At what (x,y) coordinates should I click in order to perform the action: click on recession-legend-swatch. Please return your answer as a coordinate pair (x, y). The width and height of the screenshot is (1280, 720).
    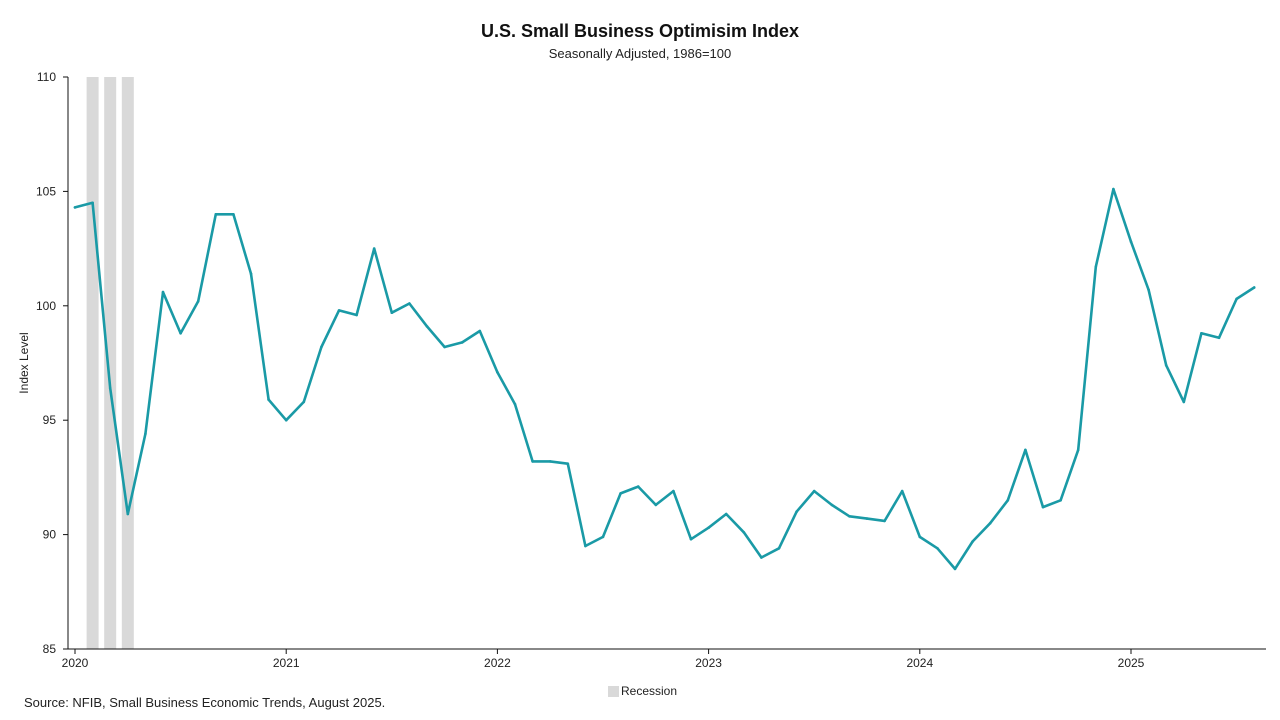
    Looking at the image, I should click on (613, 691).